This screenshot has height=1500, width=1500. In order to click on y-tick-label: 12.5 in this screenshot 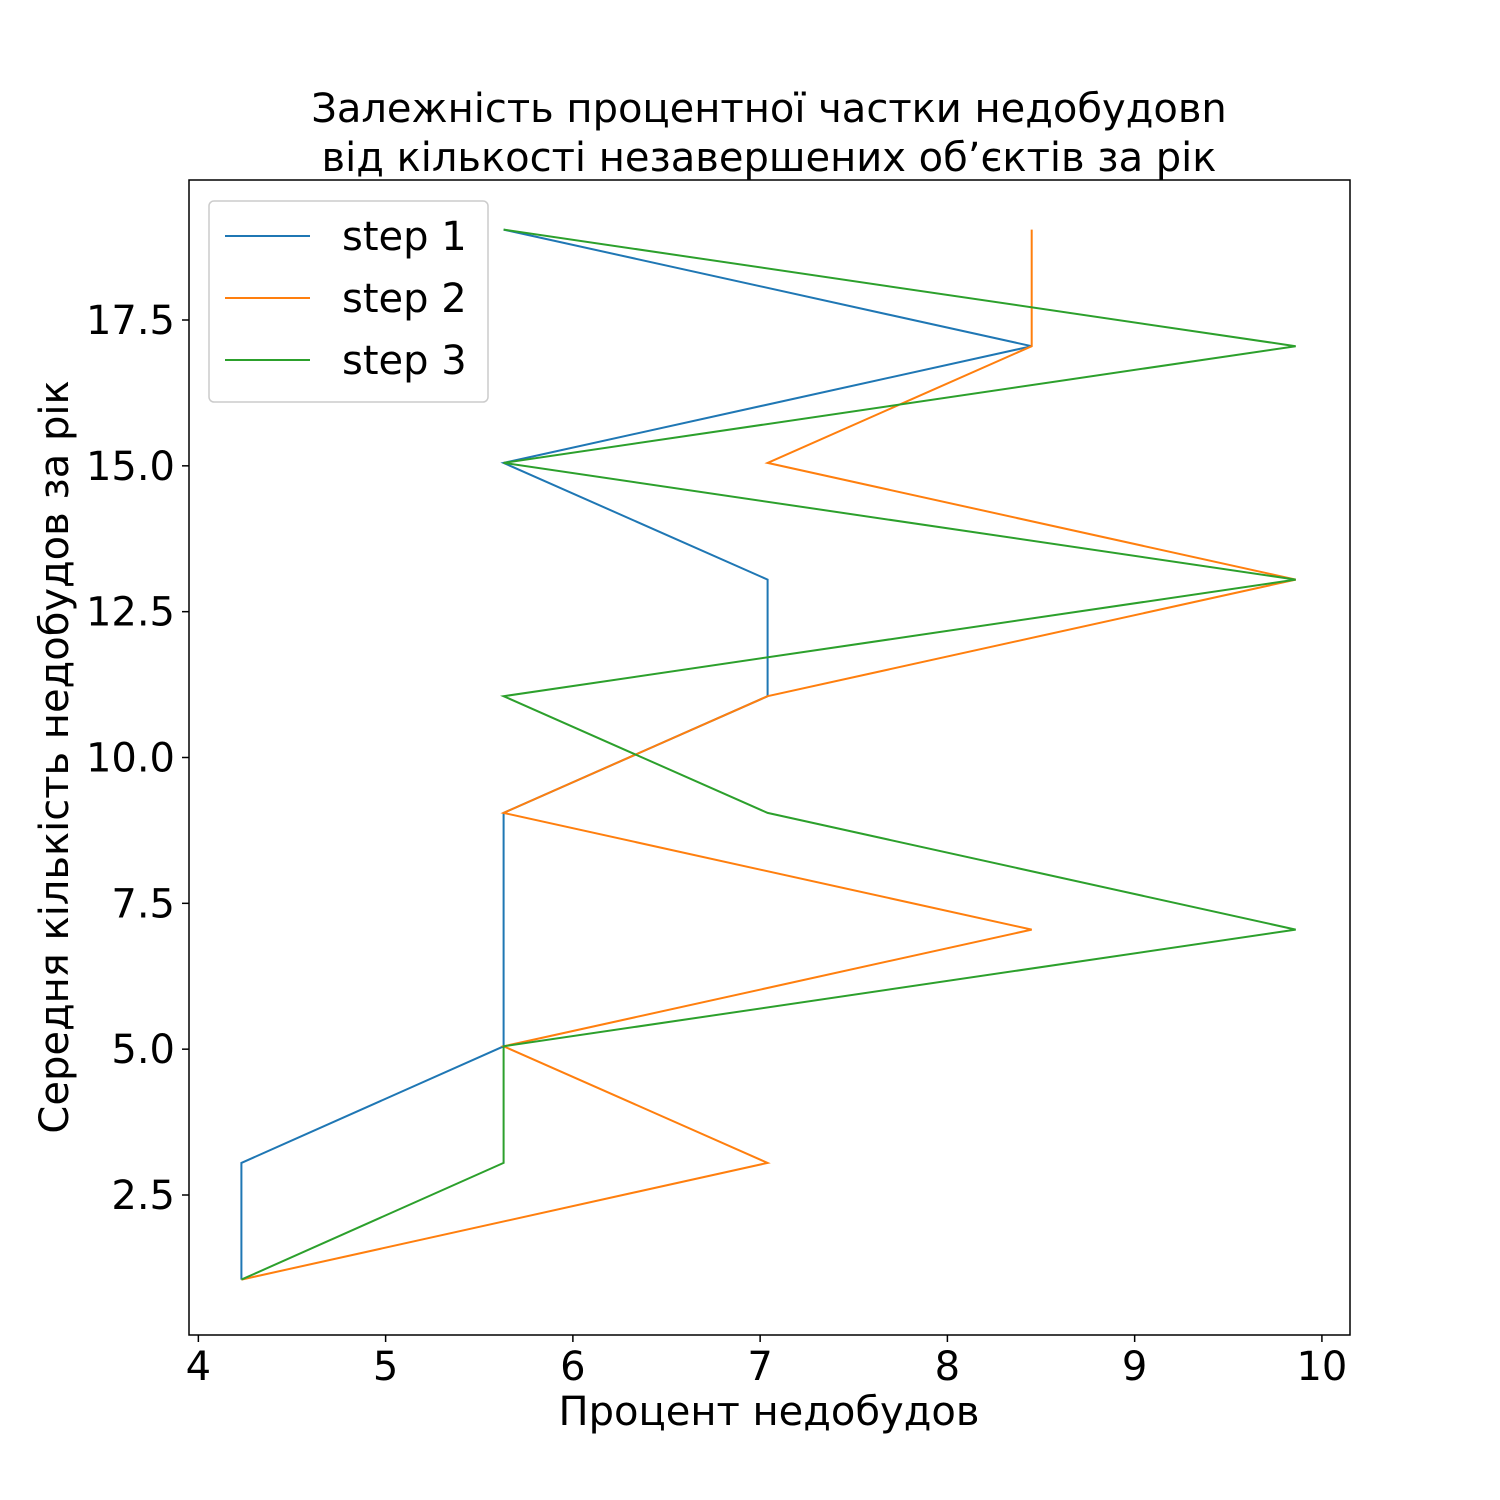, I will do `click(130, 613)`.